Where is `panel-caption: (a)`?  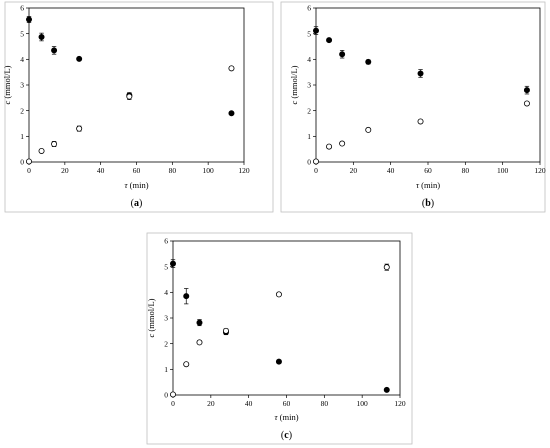
panel-caption: (a) is located at coordinates (137, 203).